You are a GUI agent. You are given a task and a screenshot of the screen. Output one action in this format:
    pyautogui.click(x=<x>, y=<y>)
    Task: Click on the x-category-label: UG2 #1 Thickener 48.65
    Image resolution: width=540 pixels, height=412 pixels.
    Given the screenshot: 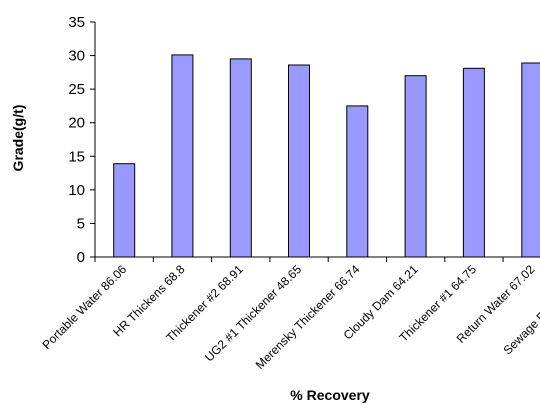 What is the action you would take?
    pyautogui.click(x=253, y=313)
    